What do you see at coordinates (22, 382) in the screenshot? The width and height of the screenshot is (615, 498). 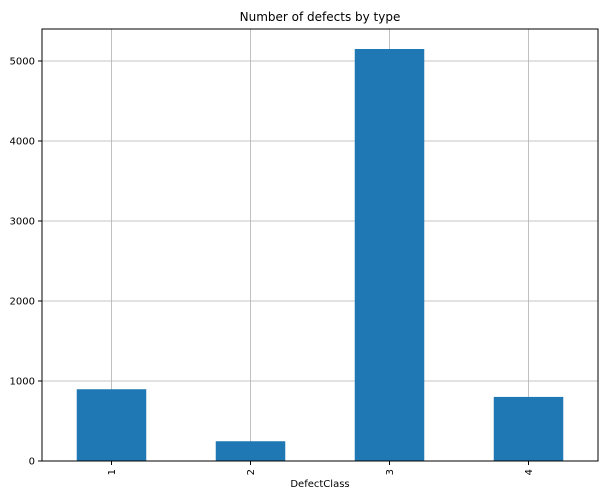 I see `y-tick-label: 1000` at bounding box center [22, 382].